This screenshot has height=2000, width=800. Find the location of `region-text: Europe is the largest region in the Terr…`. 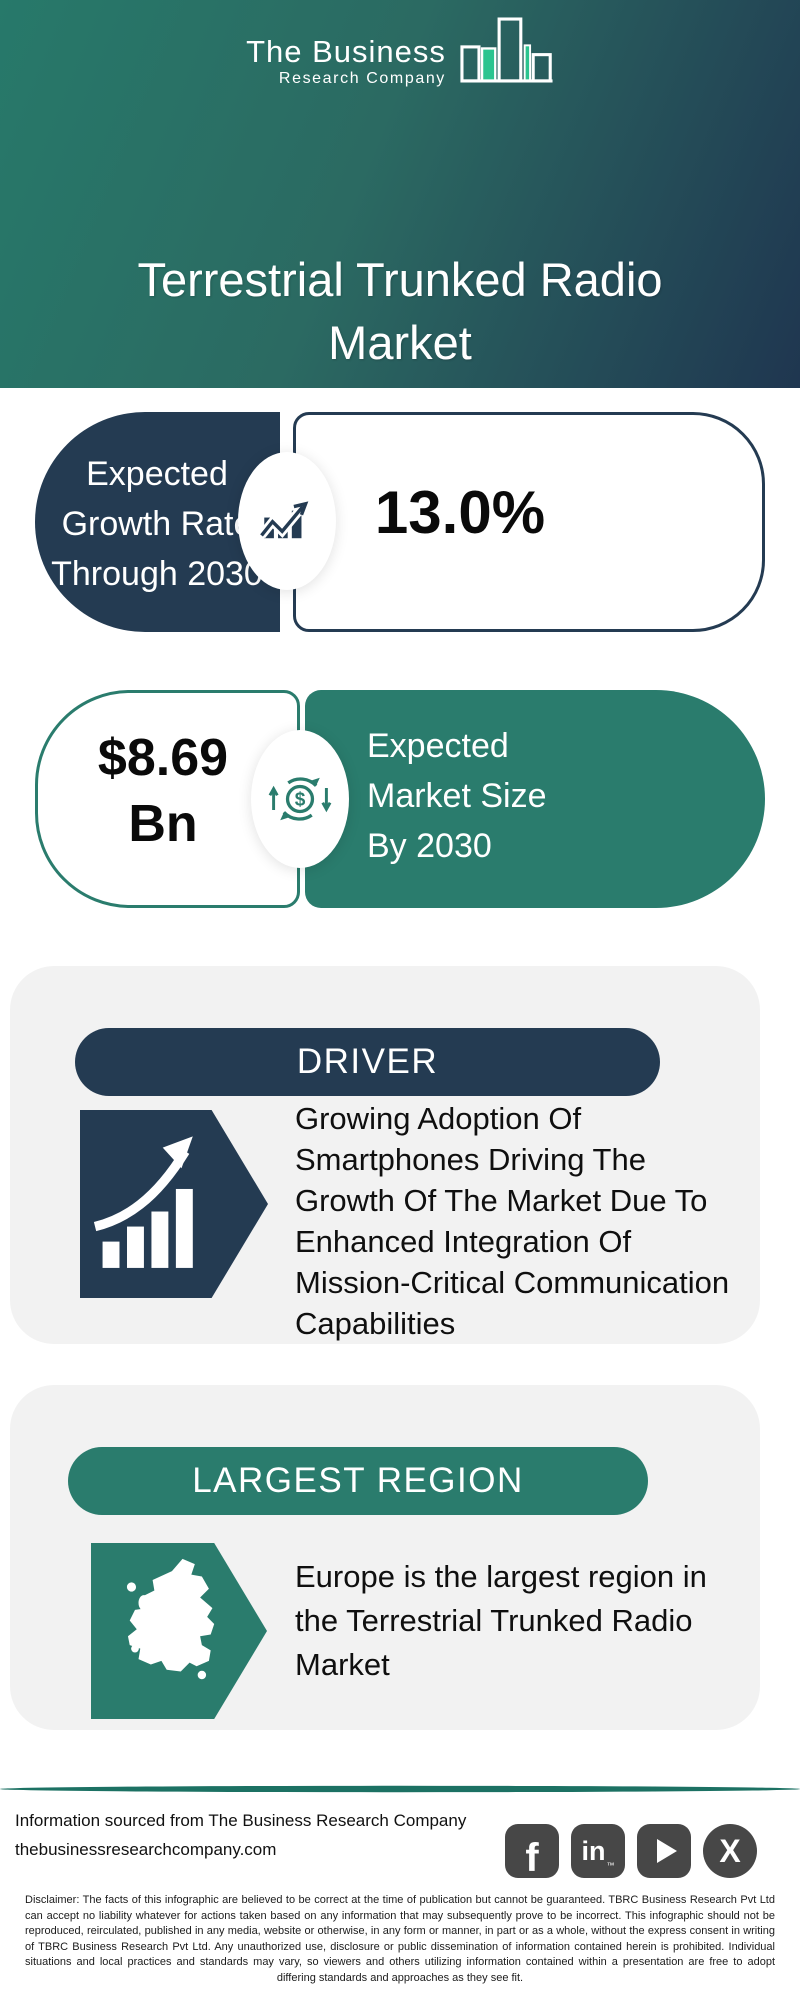

region-text: Europe is the largest region in the Terr… is located at coordinates (501, 1620).